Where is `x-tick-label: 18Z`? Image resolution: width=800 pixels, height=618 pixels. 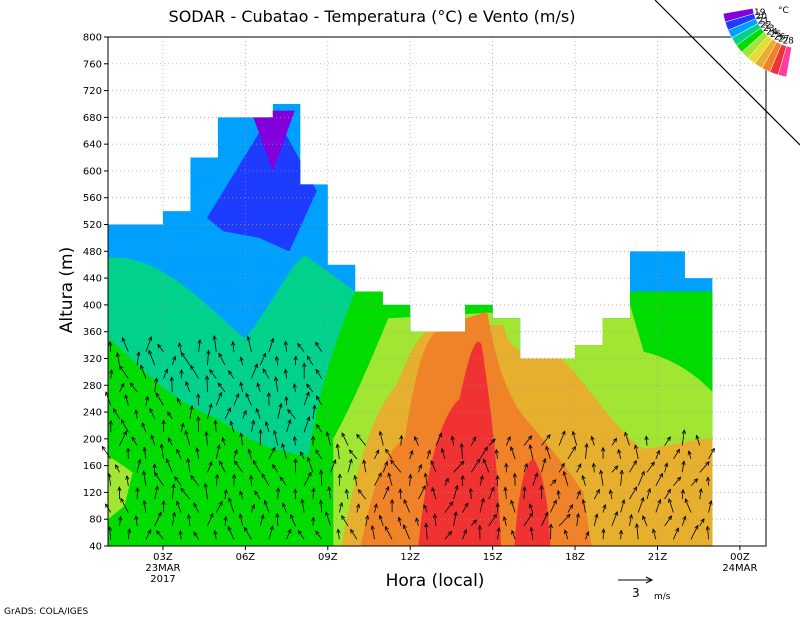
x-tick-label: 18Z is located at coordinates (575, 557).